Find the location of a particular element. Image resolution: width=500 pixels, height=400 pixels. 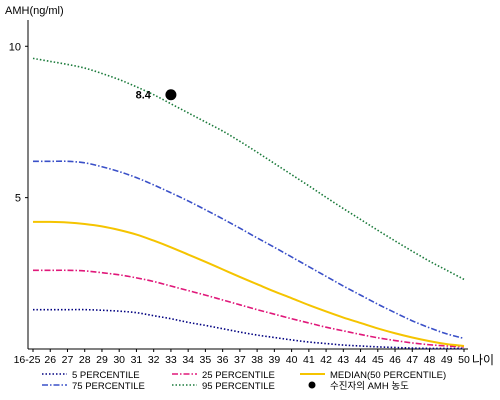

y-axis-label: AMH(ng/ml) is located at coordinates (34, 11).